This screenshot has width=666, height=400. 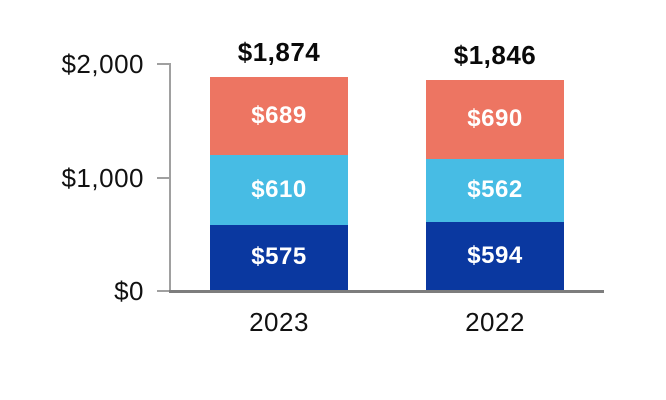 I want to click on bar-2023-total-label: $1,874, so click(x=279, y=51).